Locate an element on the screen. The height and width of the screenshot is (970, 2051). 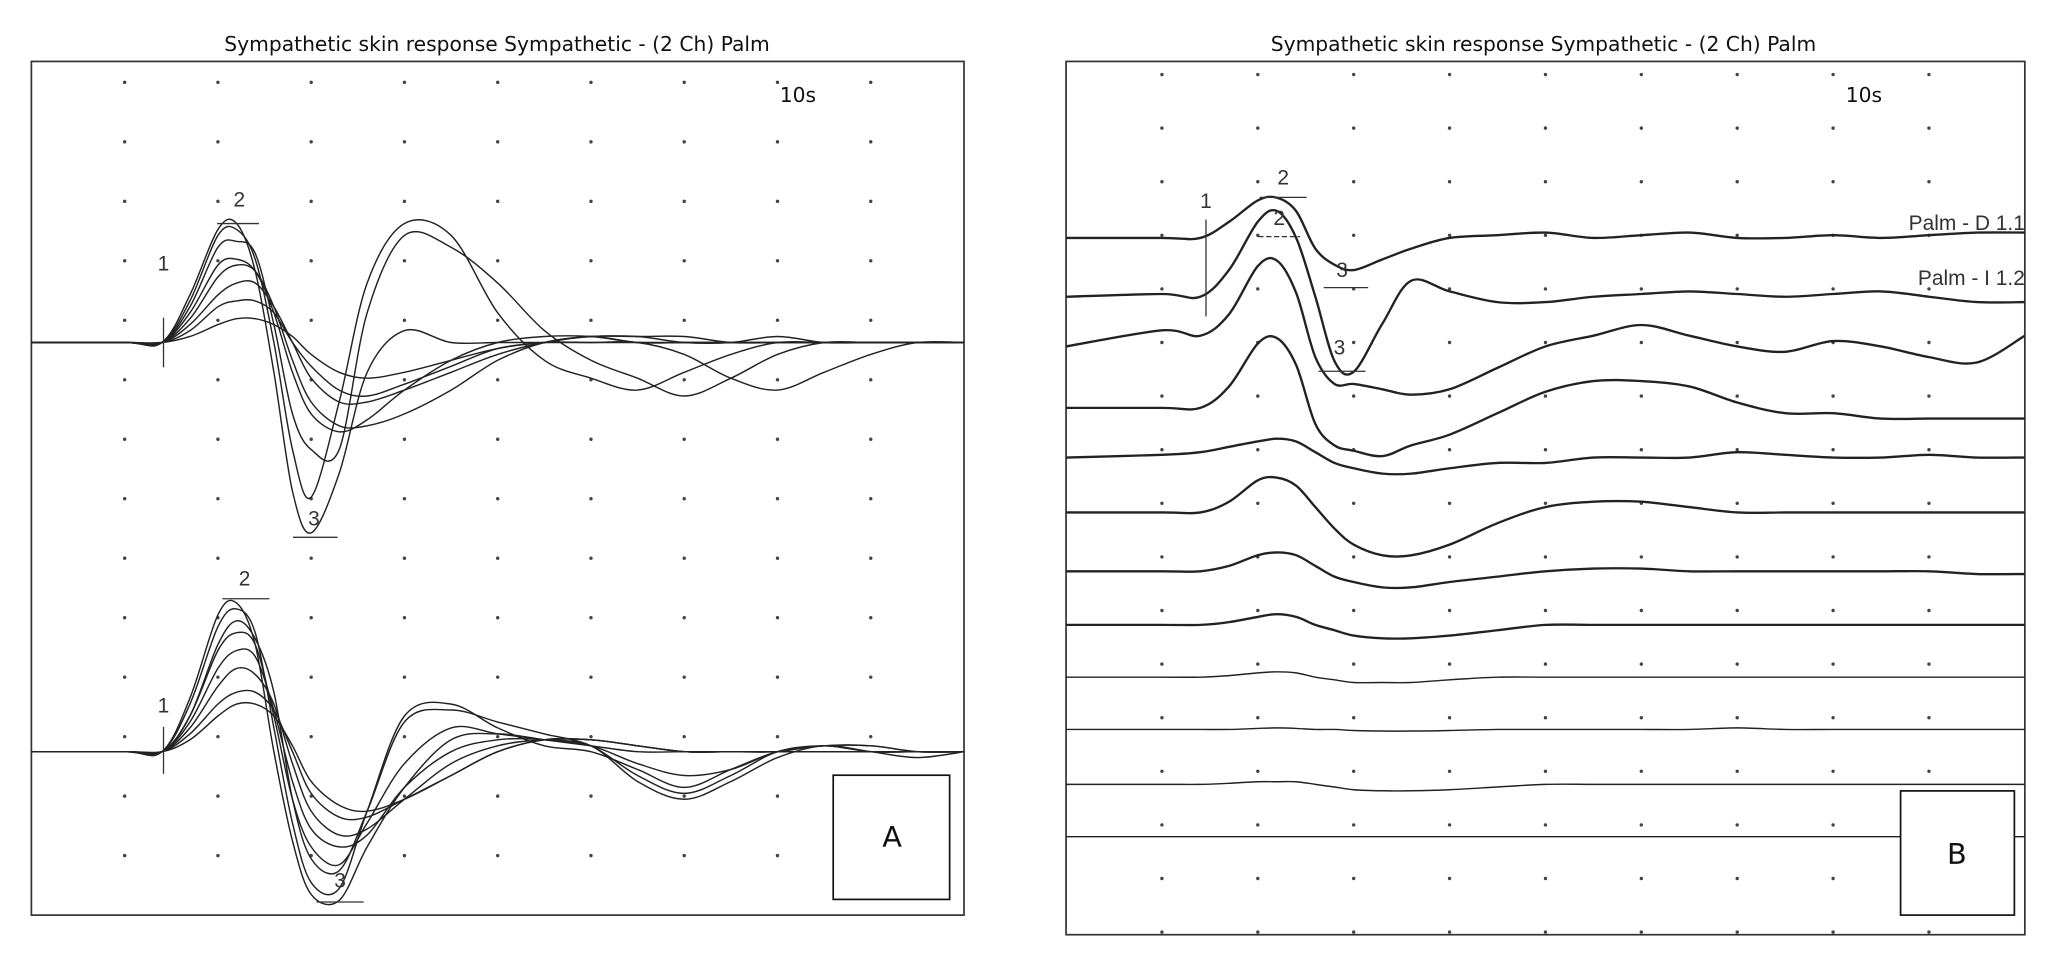
marker-2: 2 is located at coordinates (245, 579).